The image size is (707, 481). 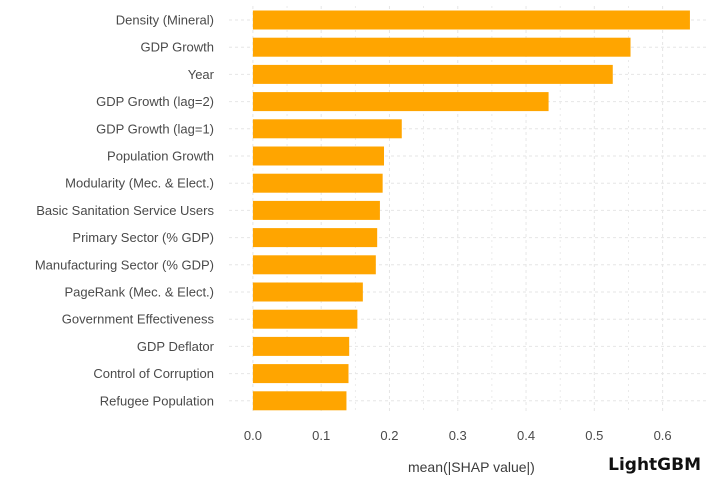 I want to click on category-label: Control of Corruption, so click(x=153, y=373).